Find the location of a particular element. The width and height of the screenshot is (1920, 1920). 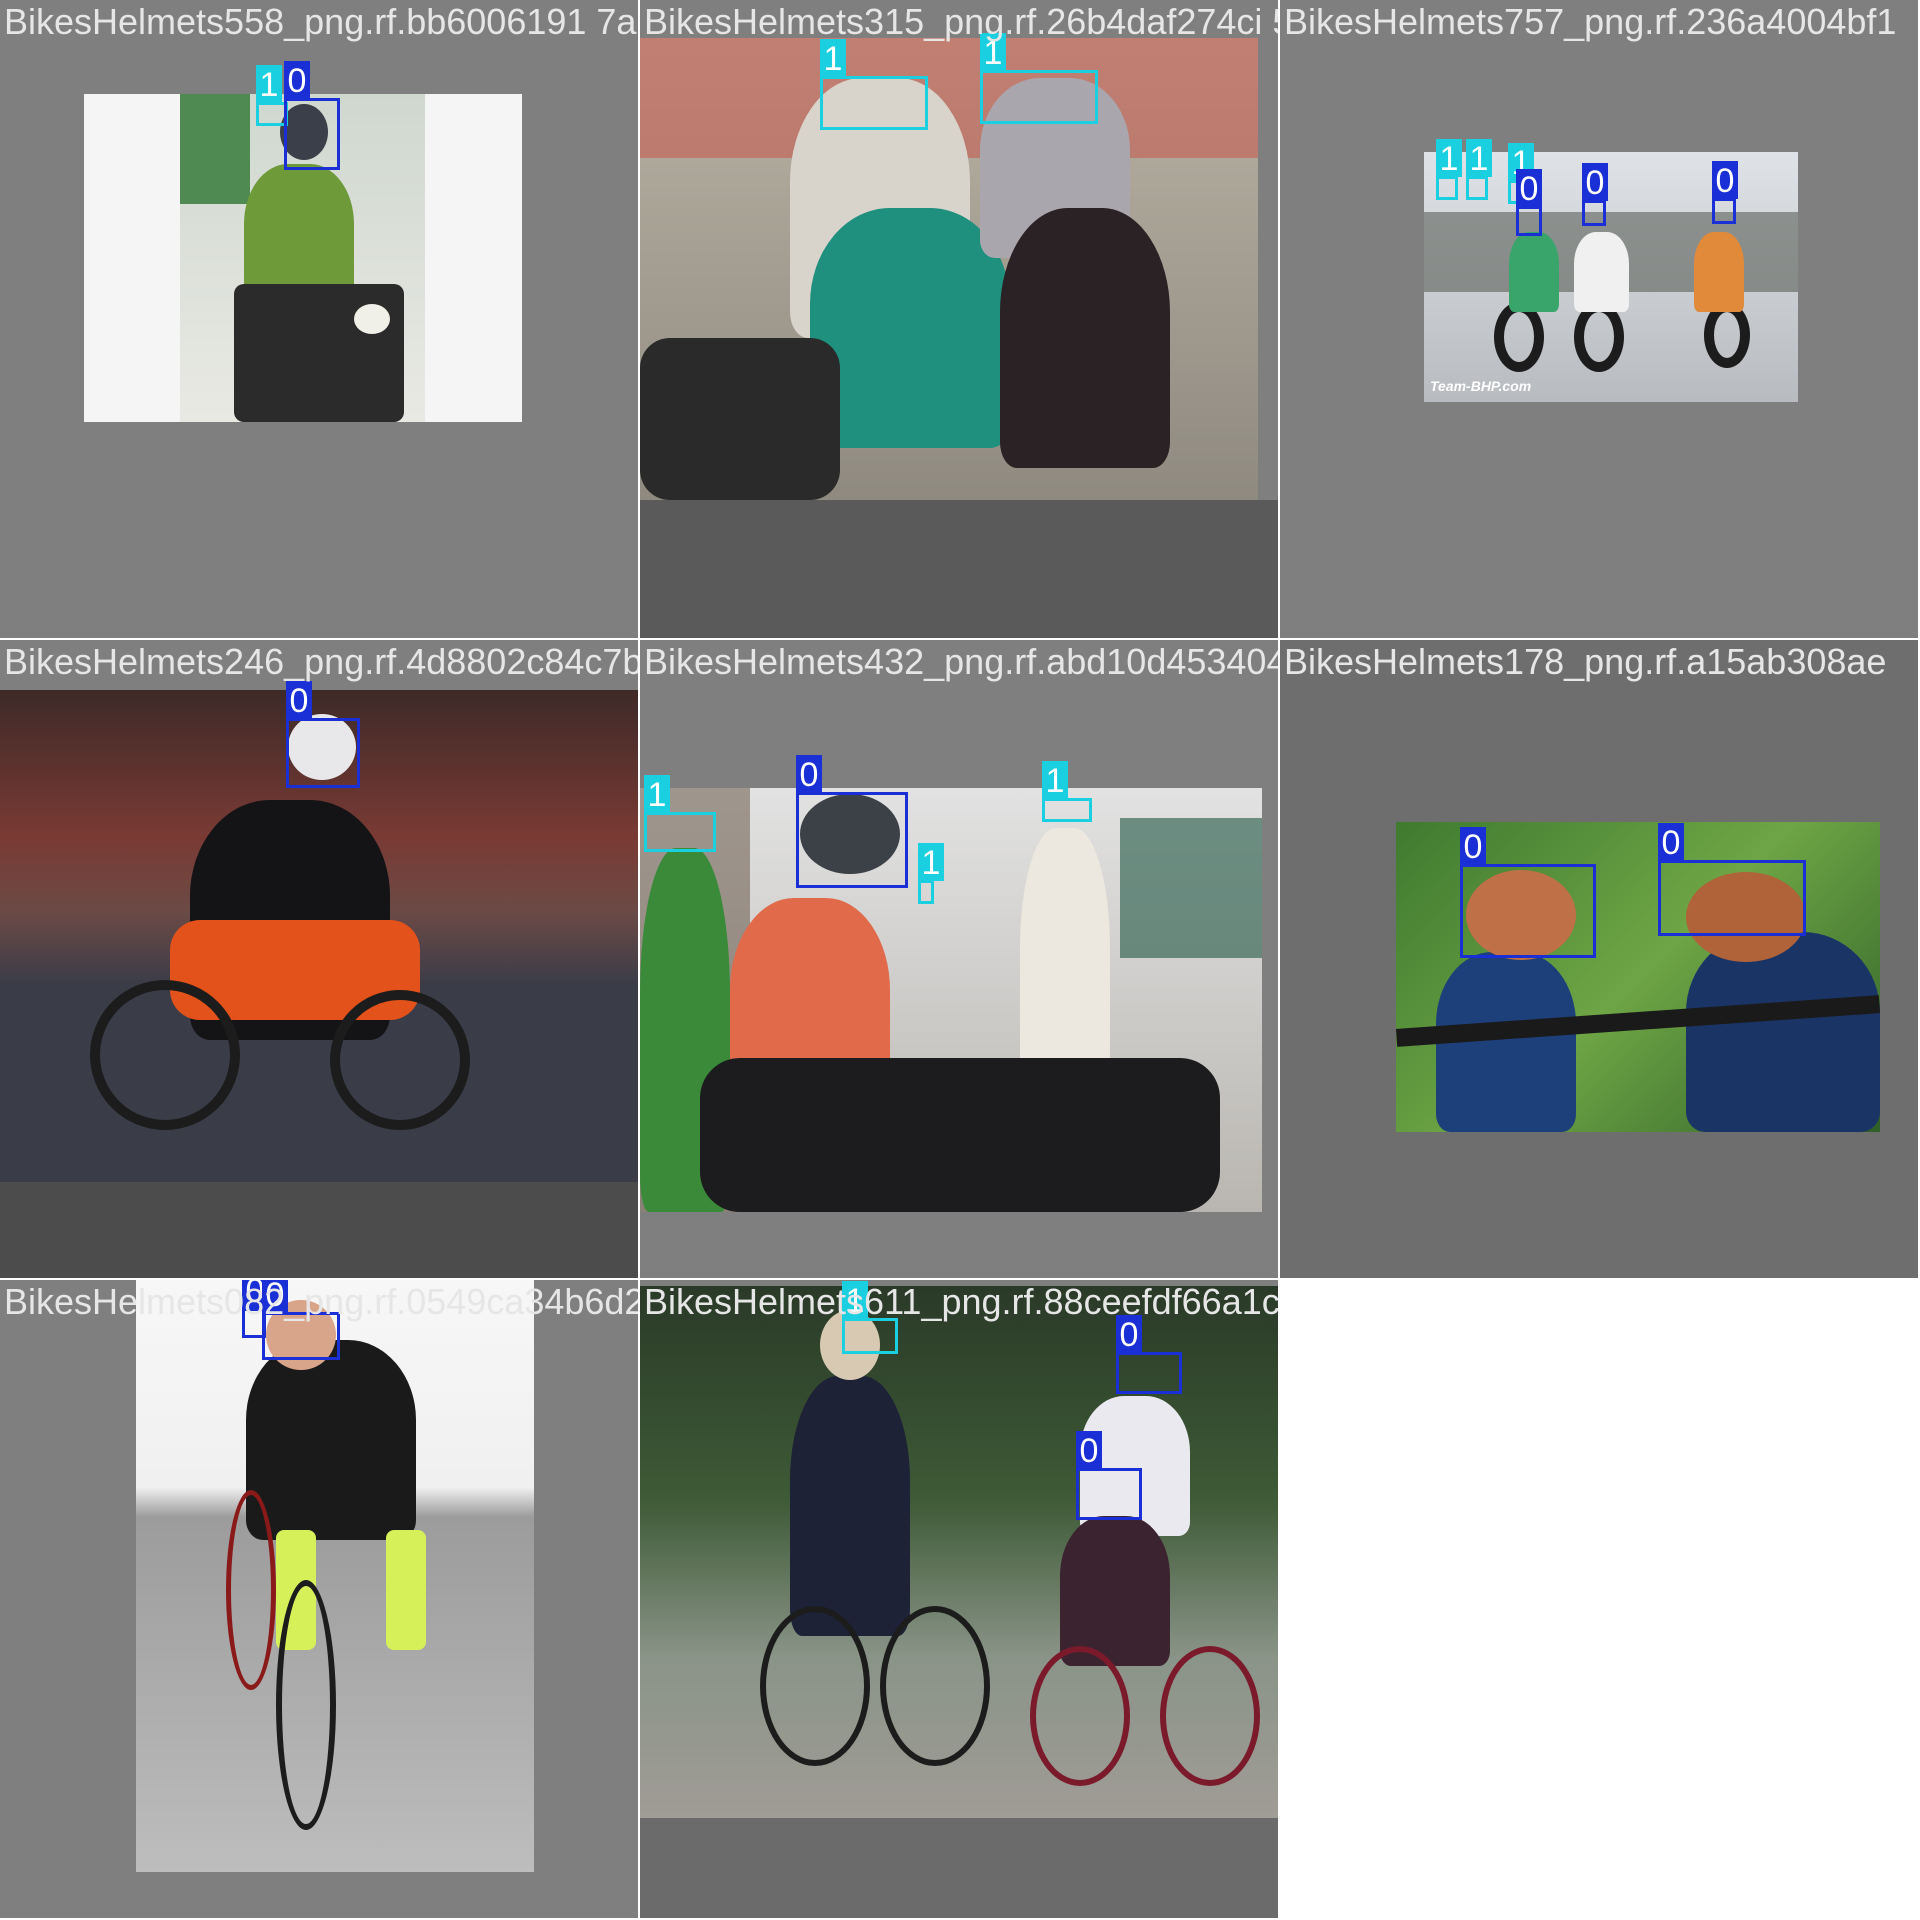

watermark: Team-BHP.com is located at coordinates (1481, 386).